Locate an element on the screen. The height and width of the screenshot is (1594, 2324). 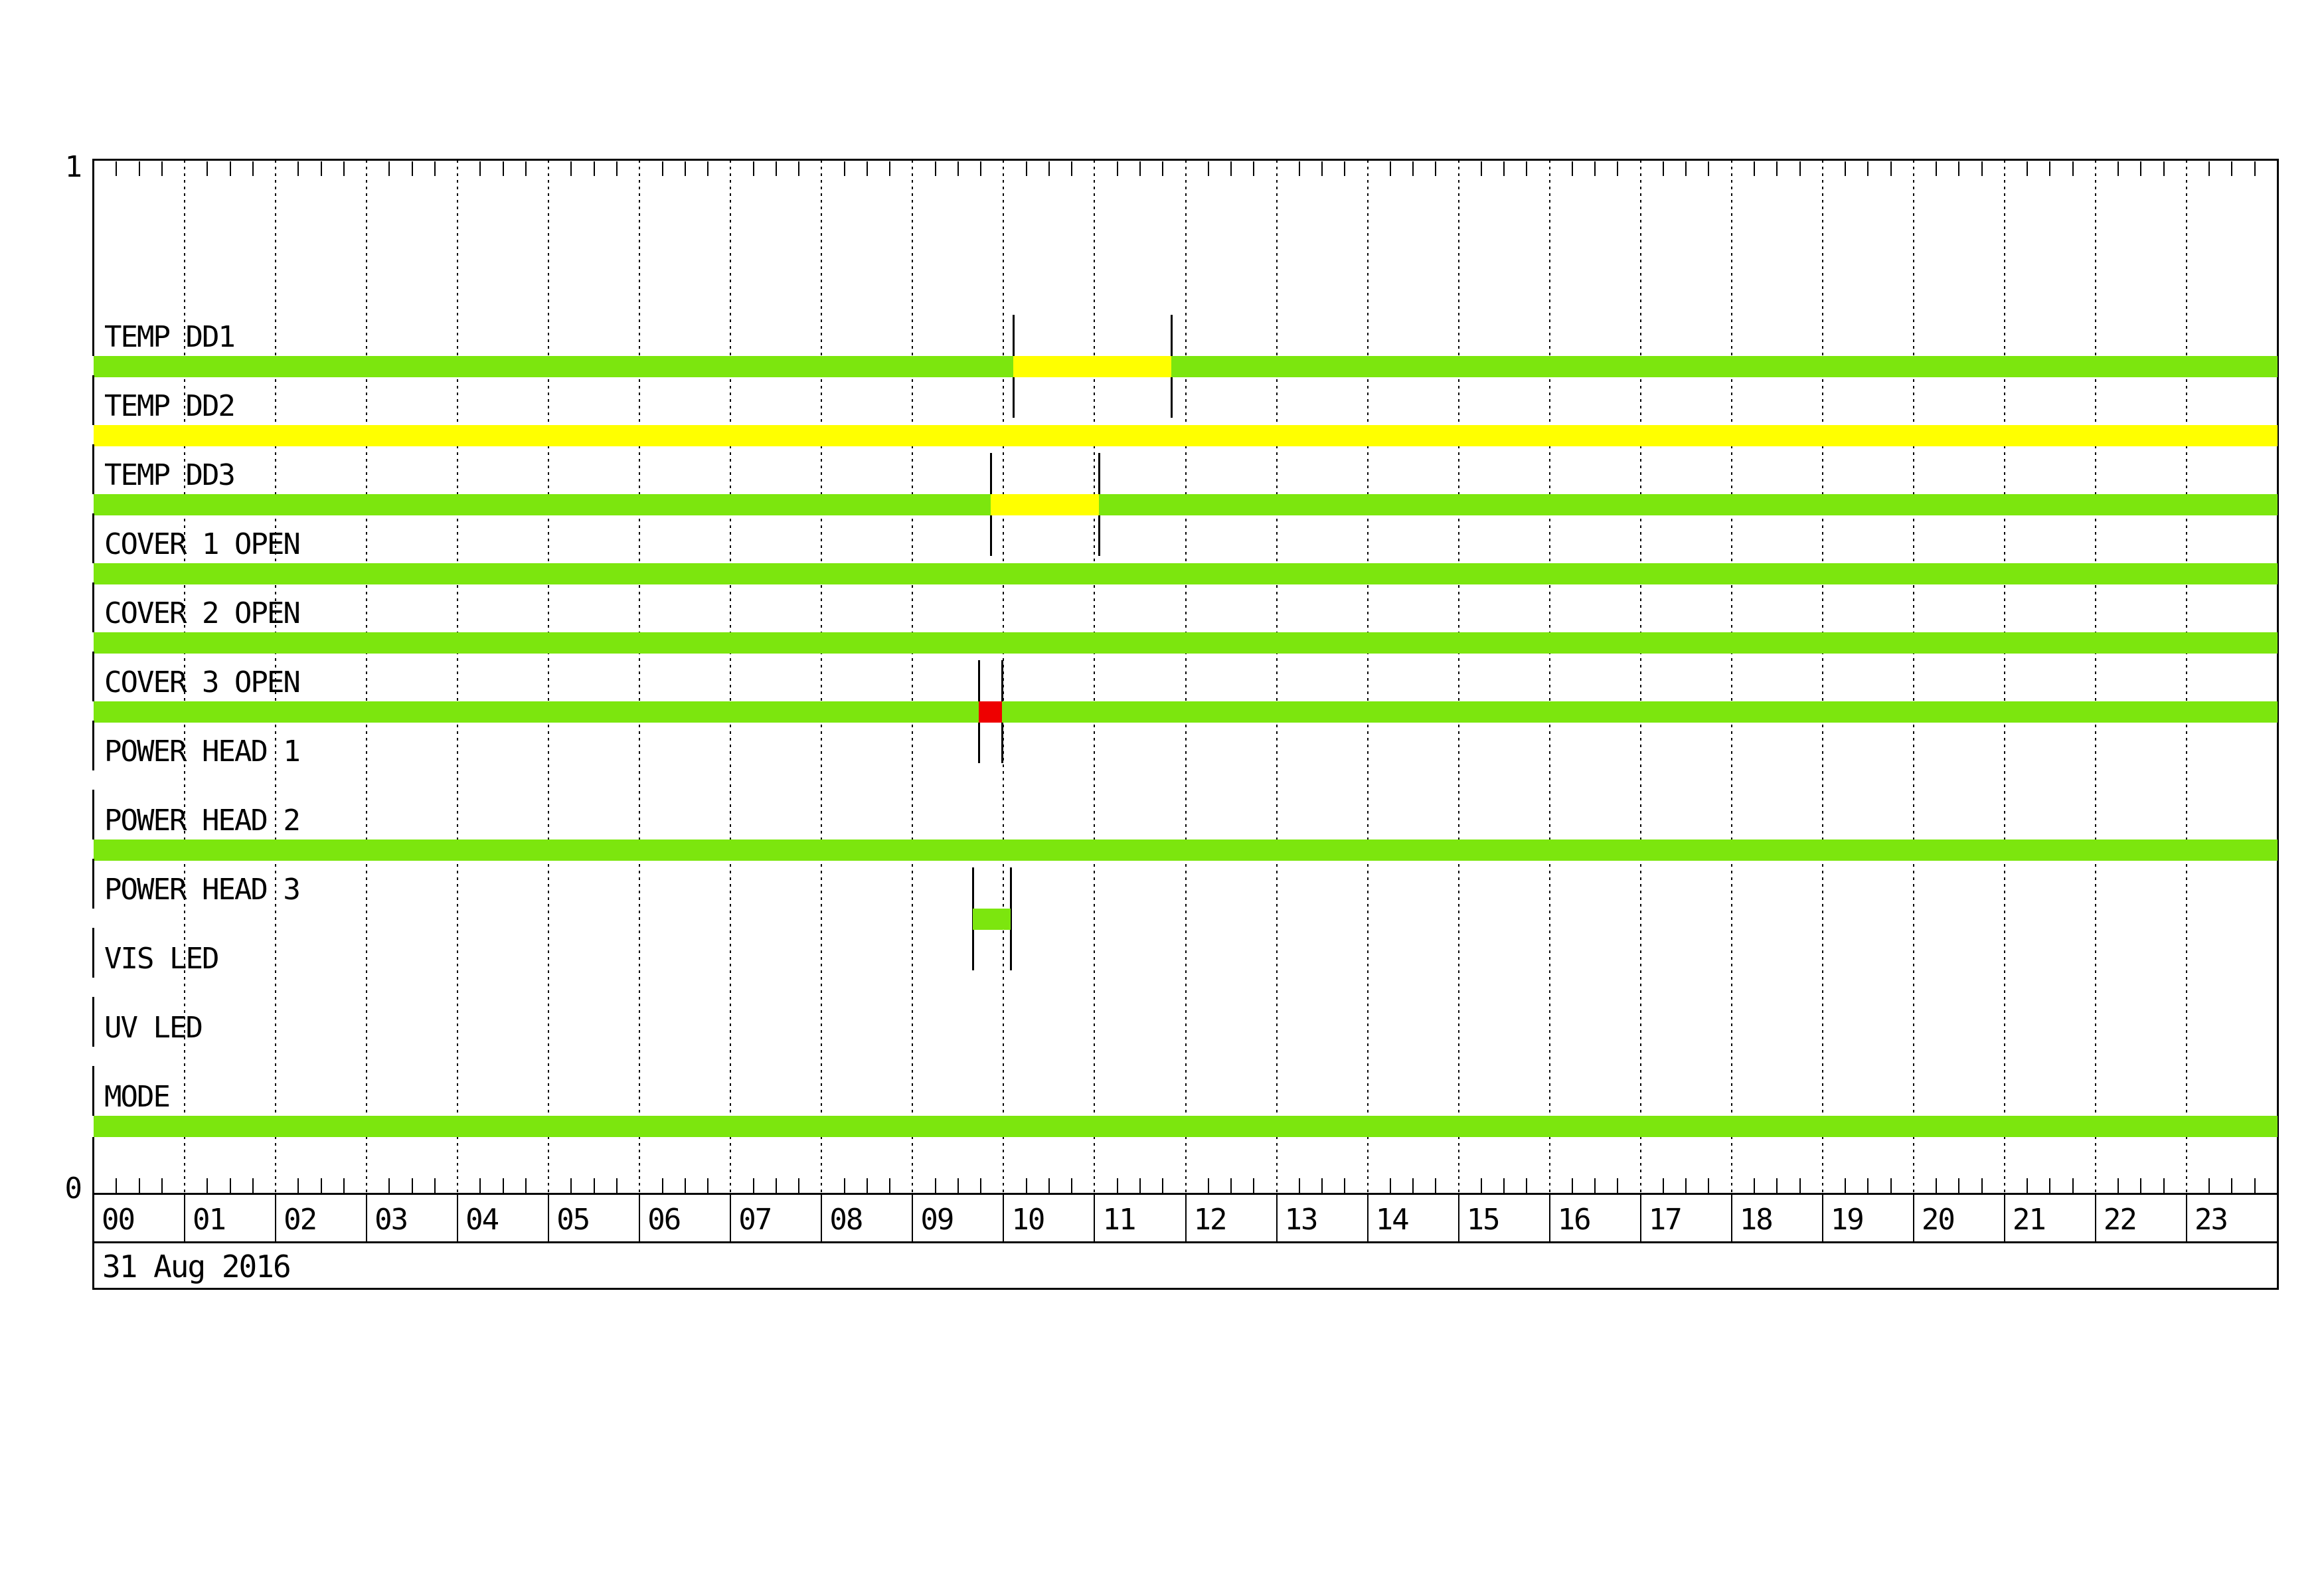
date-label: 31 Aug 2016 is located at coordinates (197, 1266).